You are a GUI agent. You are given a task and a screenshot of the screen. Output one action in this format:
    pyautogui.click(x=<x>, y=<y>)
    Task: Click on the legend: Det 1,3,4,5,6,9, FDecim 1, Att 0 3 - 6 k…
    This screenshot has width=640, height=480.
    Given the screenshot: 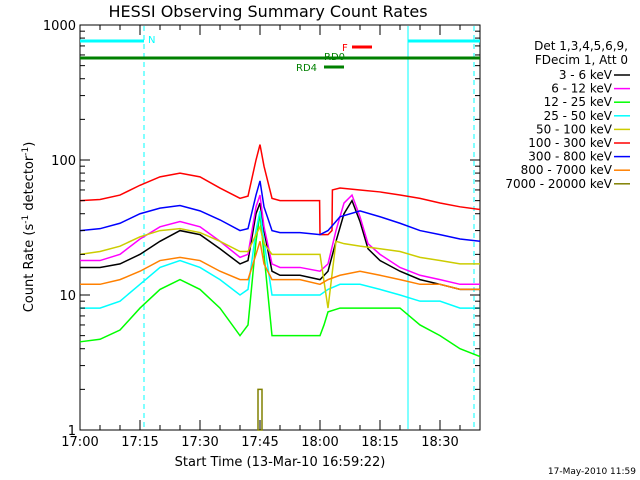 What is the action you would take?
    pyautogui.click(x=567, y=115)
    